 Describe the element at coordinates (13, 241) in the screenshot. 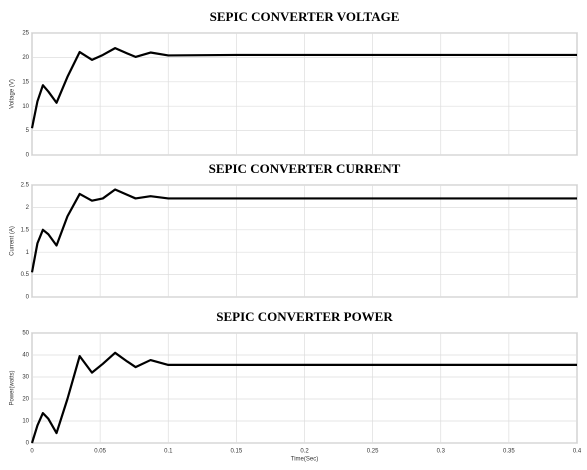

I see `y-axis-label: Current (A)` at that location.